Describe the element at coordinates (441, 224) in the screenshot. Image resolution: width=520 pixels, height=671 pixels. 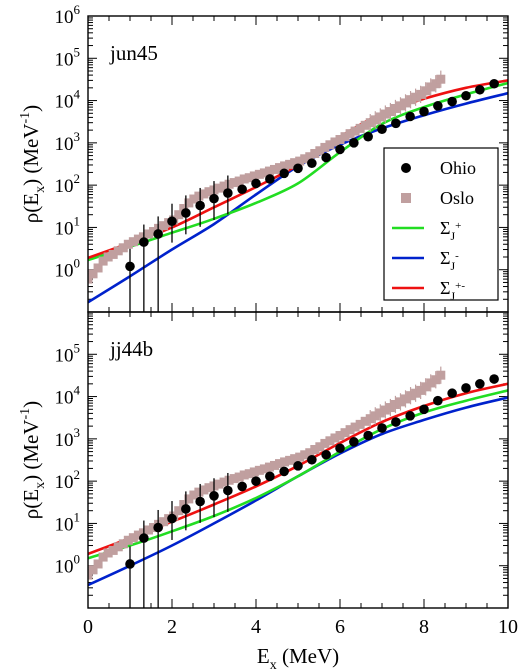
I see `legend-box` at that location.